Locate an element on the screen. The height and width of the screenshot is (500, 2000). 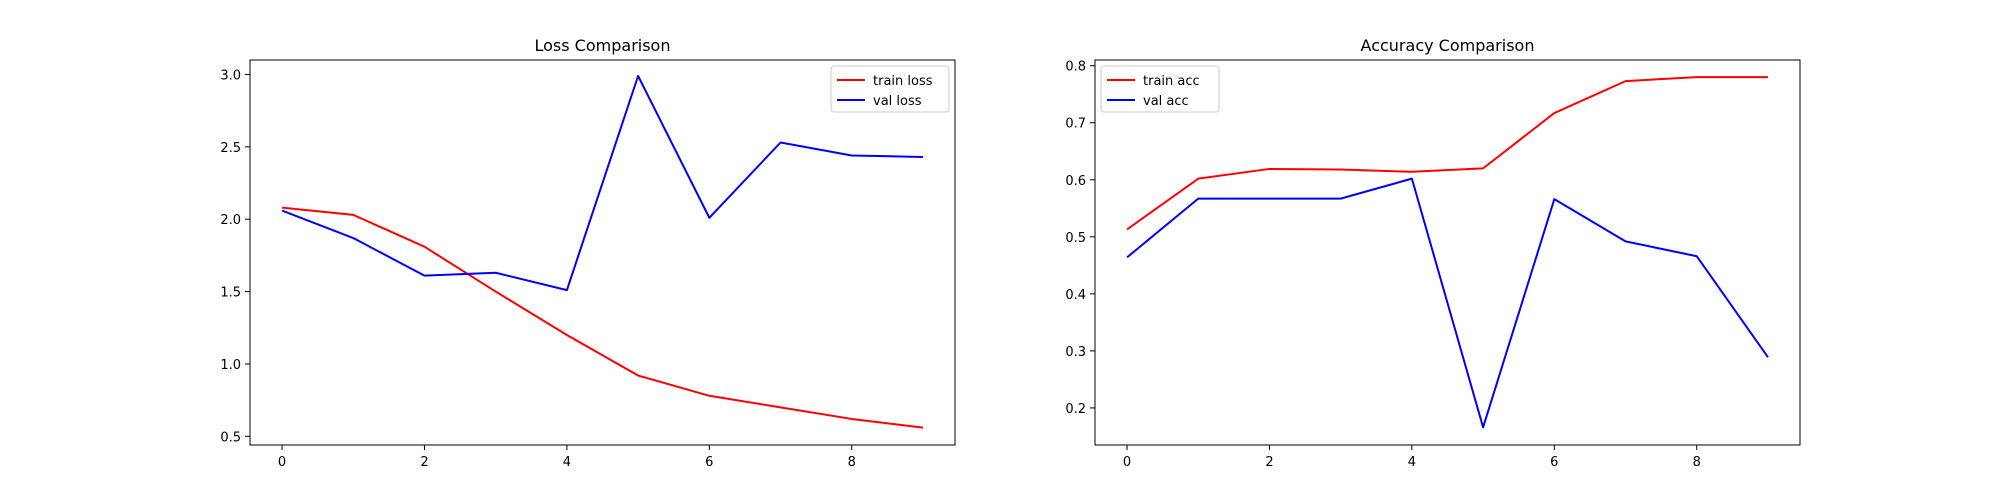
legend-label: train acc is located at coordinates (1171, 81).